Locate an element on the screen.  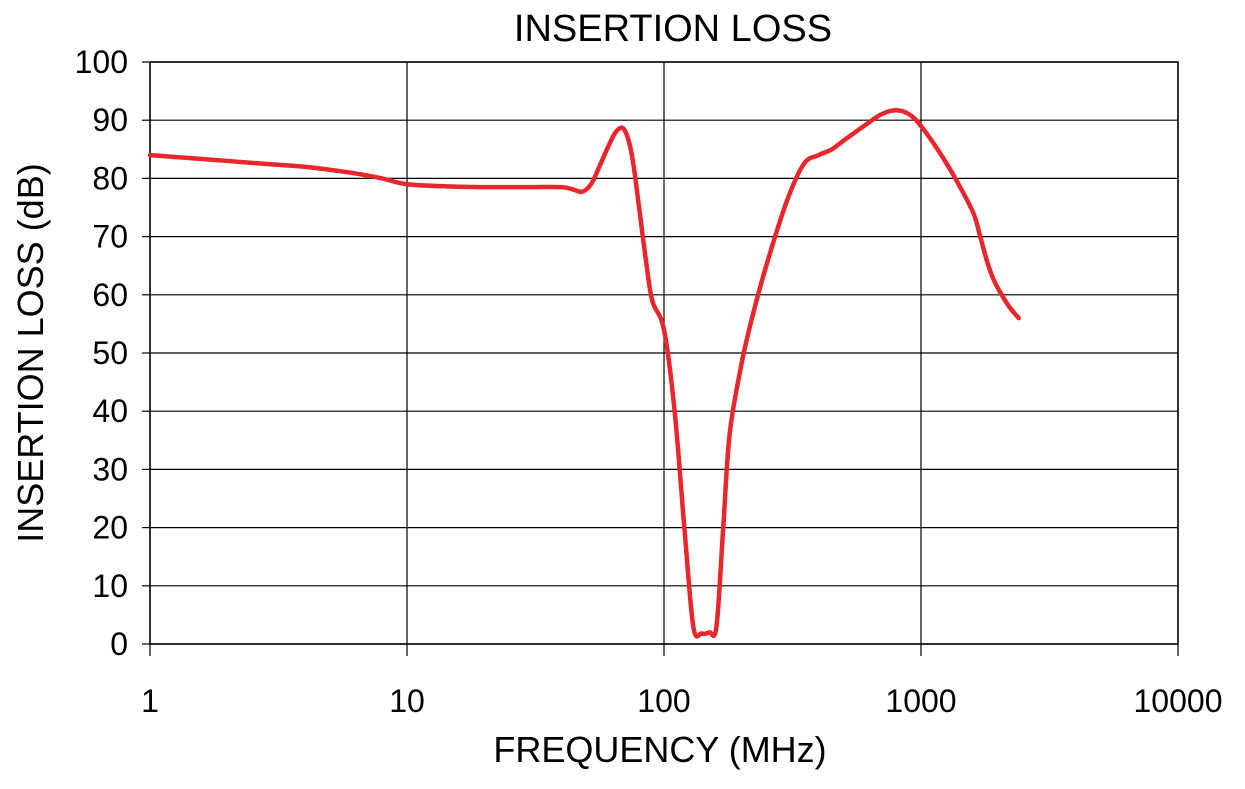
x-tick-label: 10 is located at coordinates (407, 701).